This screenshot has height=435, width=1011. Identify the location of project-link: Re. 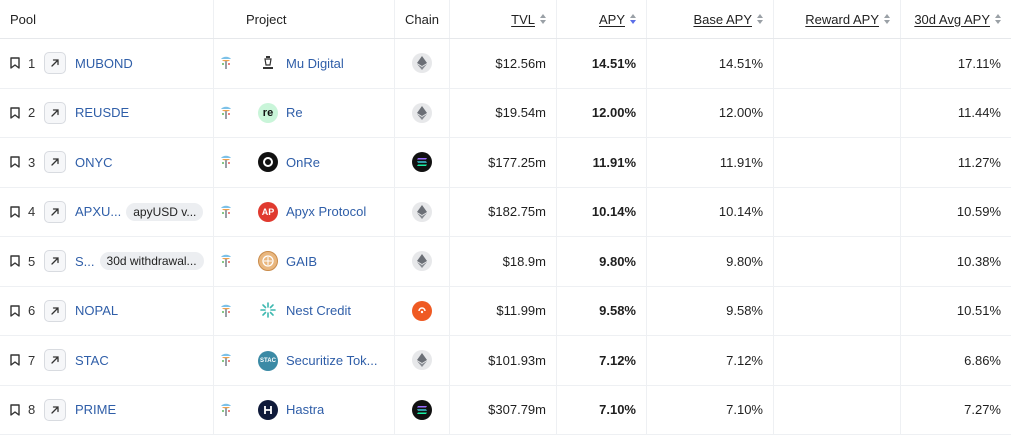
(294, 113).